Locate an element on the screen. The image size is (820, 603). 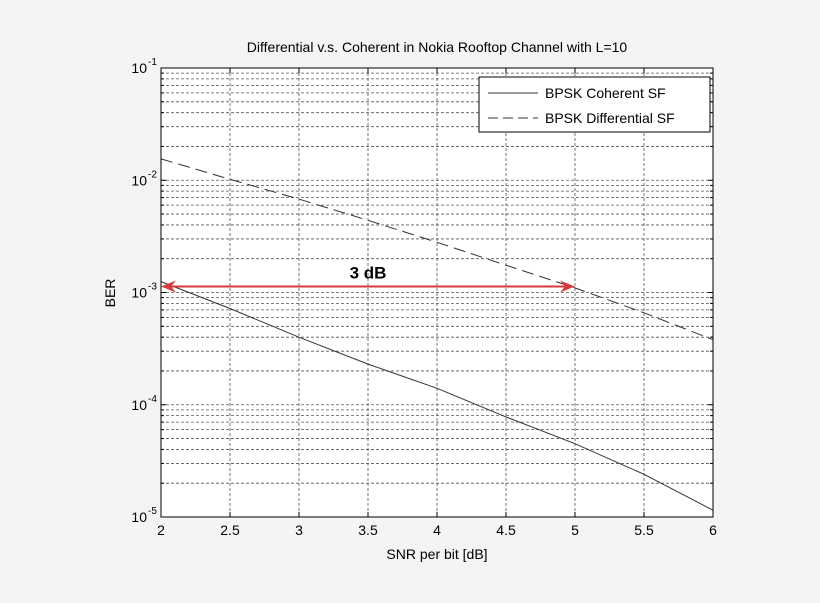
y-tick-label-exponent: -5 is located at coordinates (152, 511).